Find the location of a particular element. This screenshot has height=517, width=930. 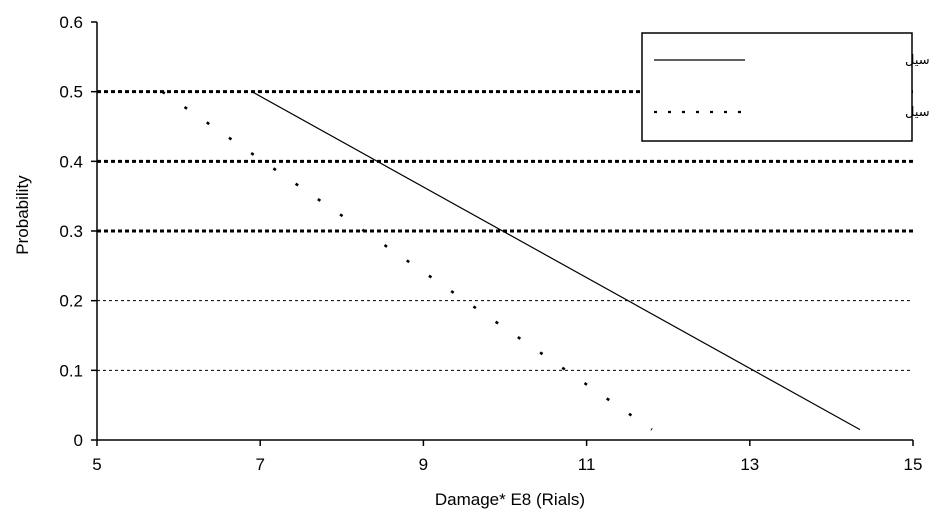

legend: بدون سیستم هشدار سیل با سیستم هشدار سیل is located at coordinates (785, 87).